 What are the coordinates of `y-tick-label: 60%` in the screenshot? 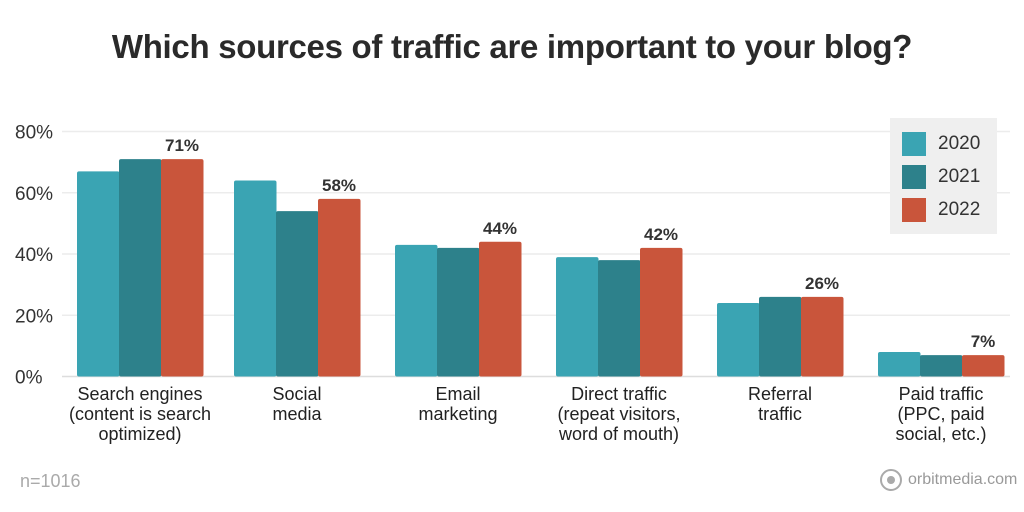 It's located at (34, 194).